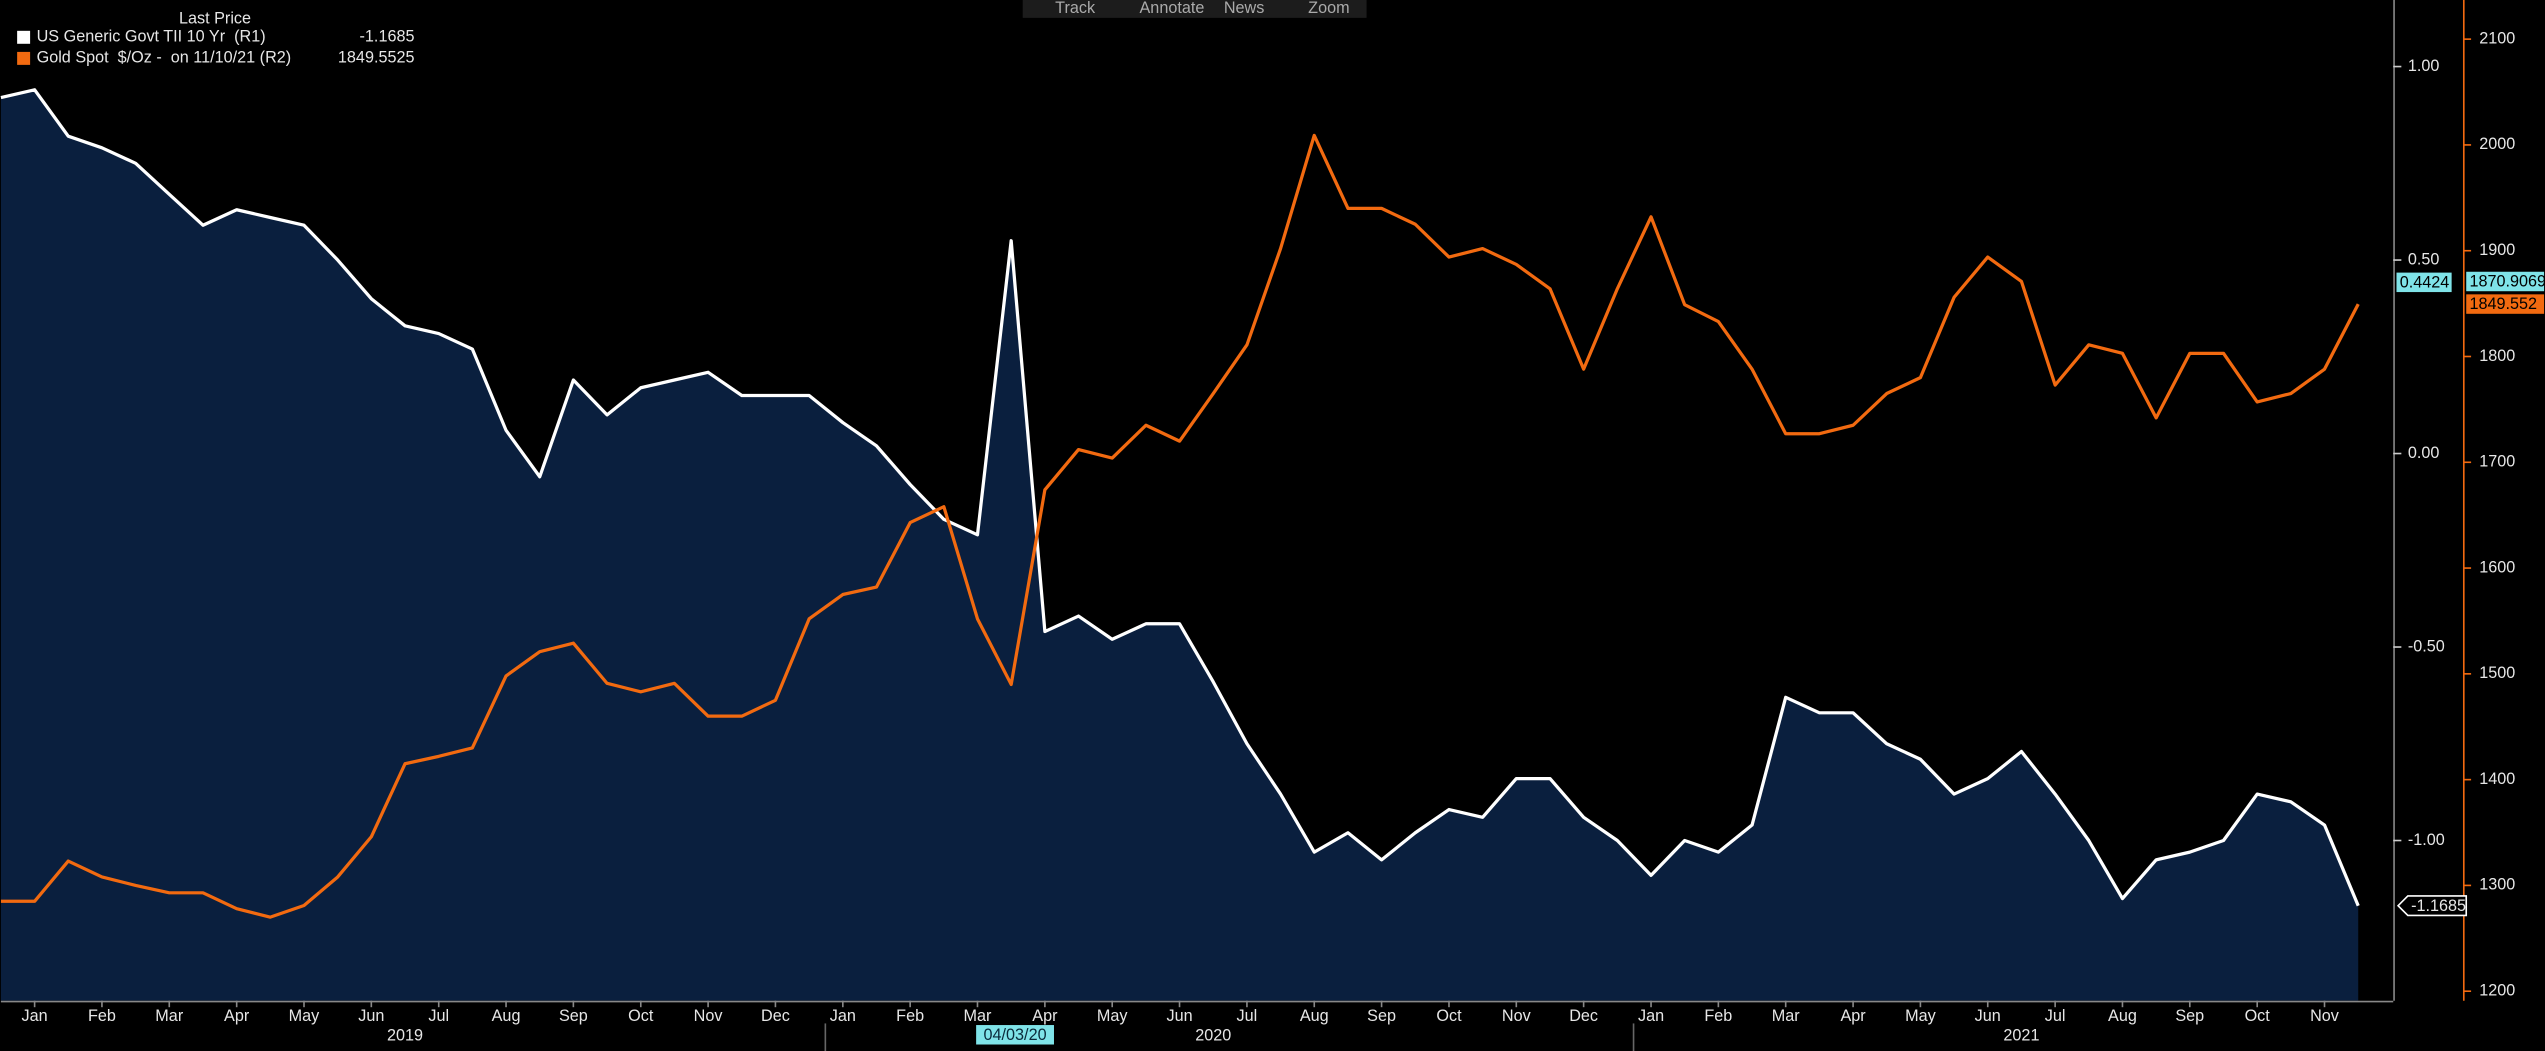 This screenshot has width=2545, height=1051. What do you see at coordinates (2424, 259) in the screenshot?
I see `y-tick-label: 0.50` at bounding box center [2424, 259].